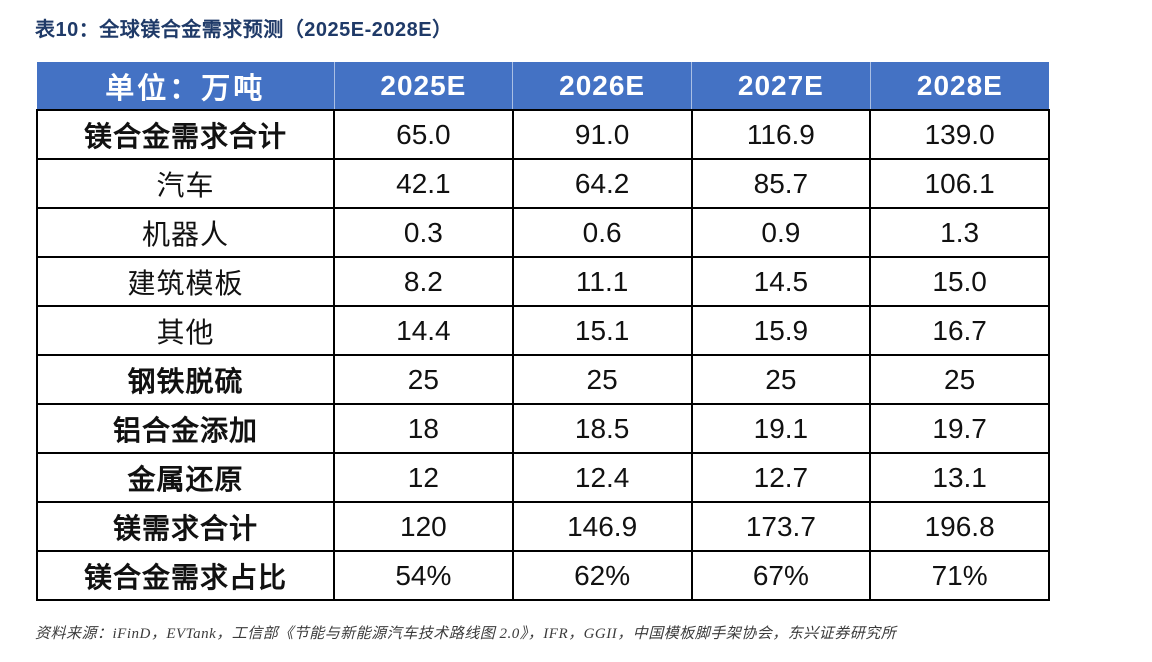  Describe the element at coordinates (185, 86) in the screenshot. I see `unit-header-cell: 单位：万吨` at that location.